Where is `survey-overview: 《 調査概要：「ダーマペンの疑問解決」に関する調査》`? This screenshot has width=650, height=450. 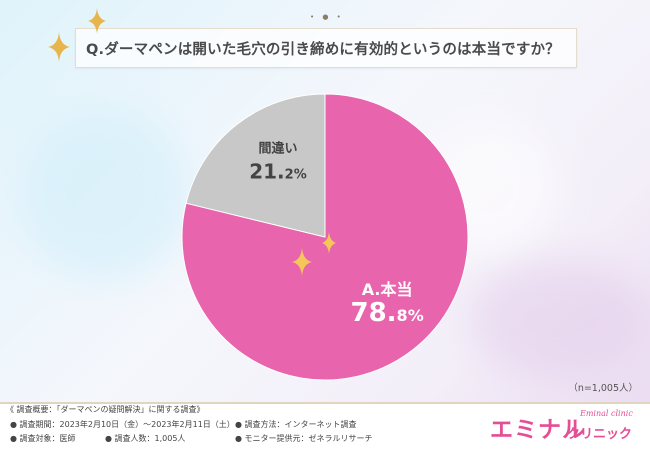 survey-overview: 《 調査概要：「ダーマペンの疑問解決」に関する調査》 is located at coordinates (105, 409).